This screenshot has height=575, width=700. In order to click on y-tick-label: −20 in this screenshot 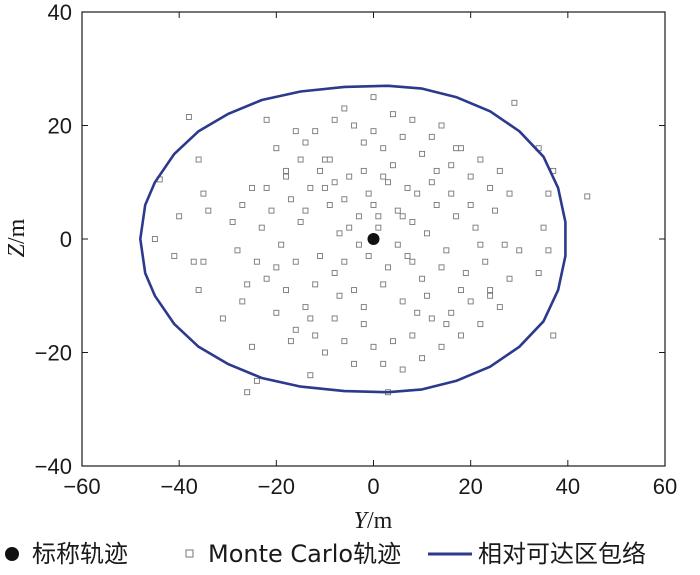, I will do `click(53, 353)`.